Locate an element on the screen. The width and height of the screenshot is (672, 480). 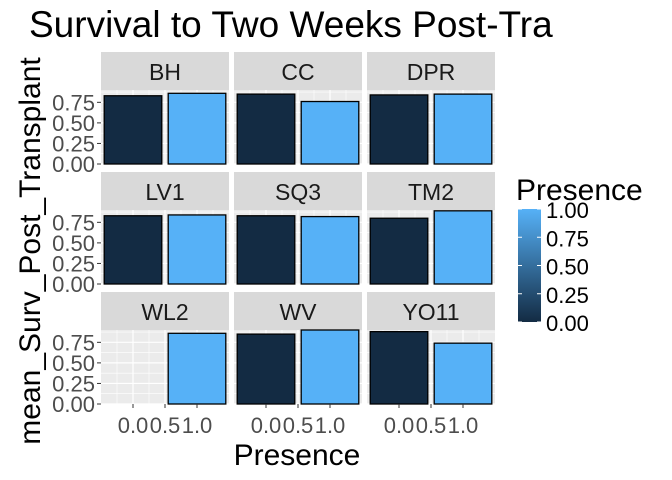
legend-tick-label: 0.25 is located at coordinates (567, 295).